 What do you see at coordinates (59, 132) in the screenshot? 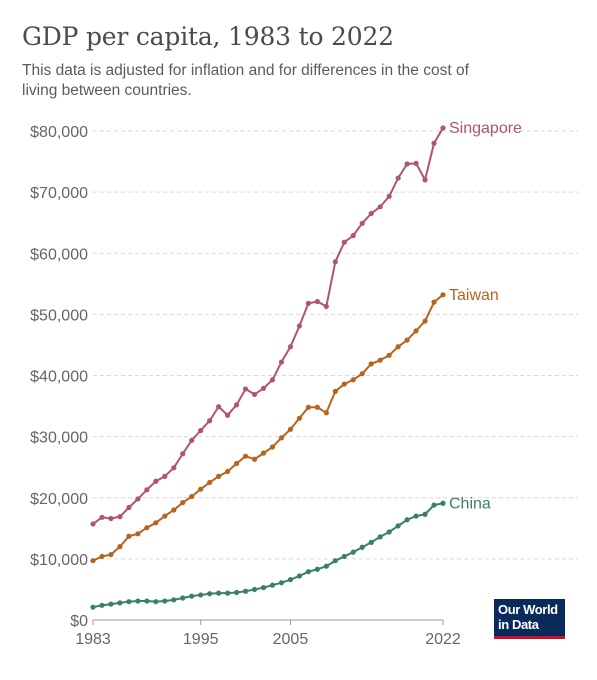
I see `y-tick-label: $80,000` at bounding box center [59, 132].